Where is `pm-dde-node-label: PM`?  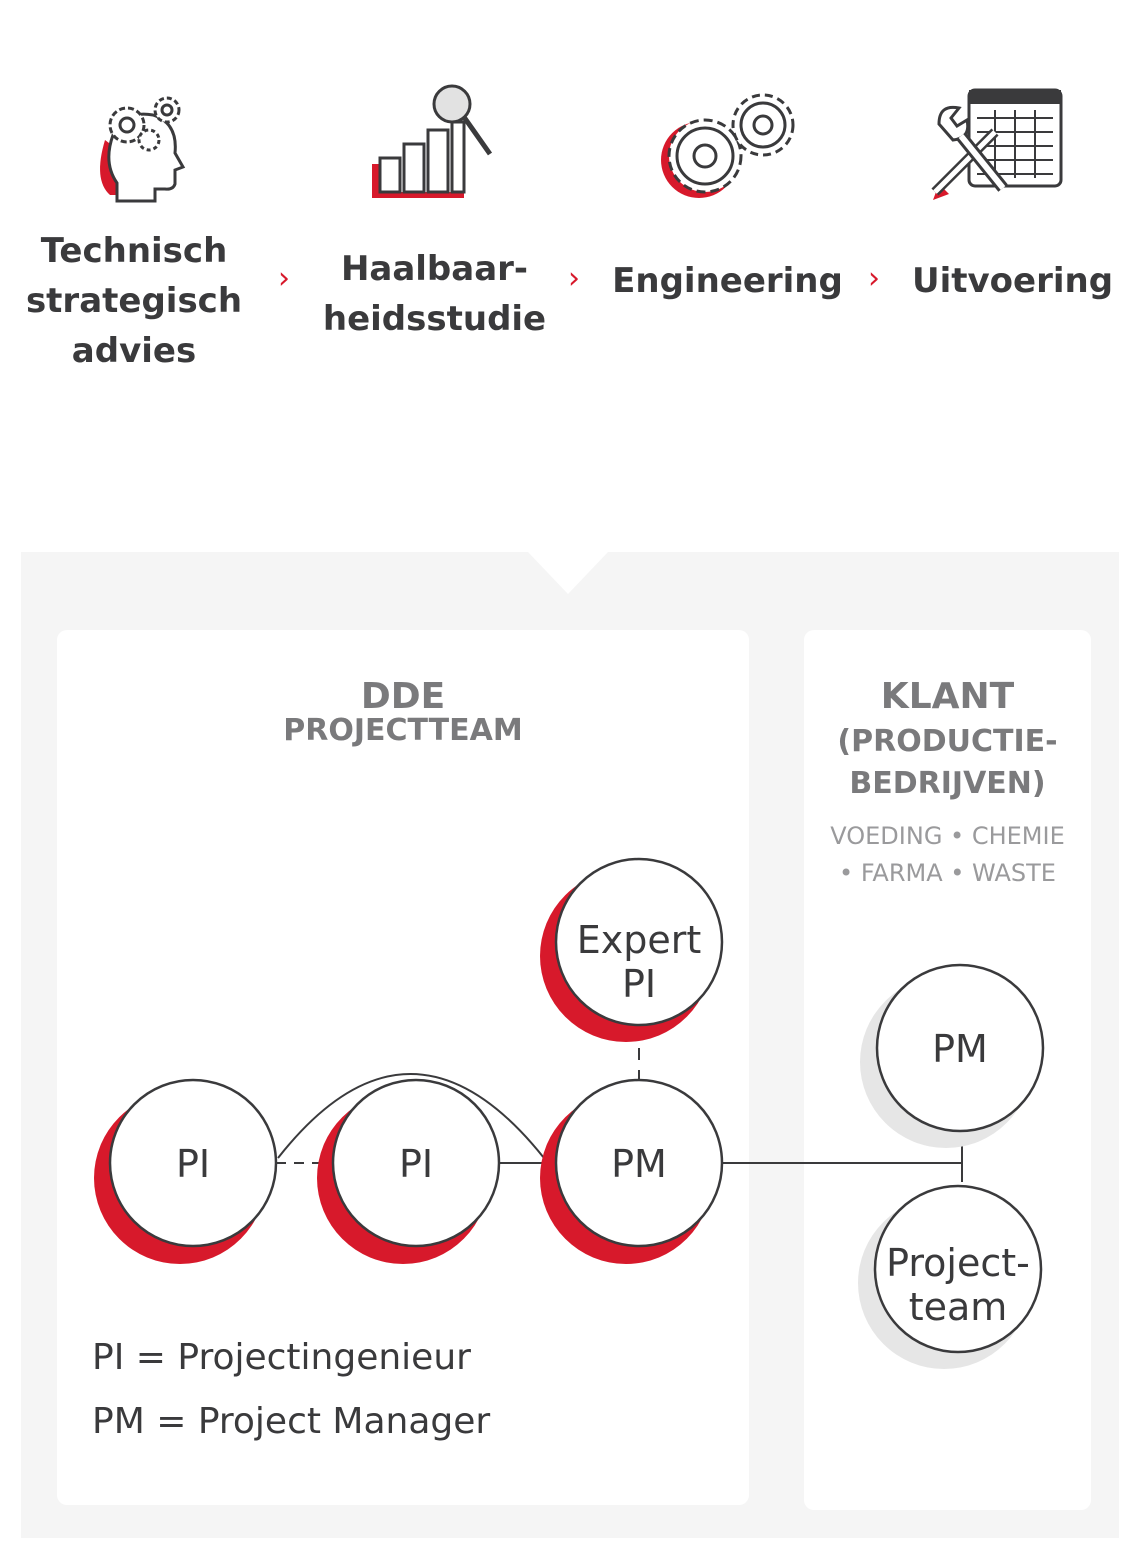
pm-dde-node-label: PM is located at coordinates (639, 1164).